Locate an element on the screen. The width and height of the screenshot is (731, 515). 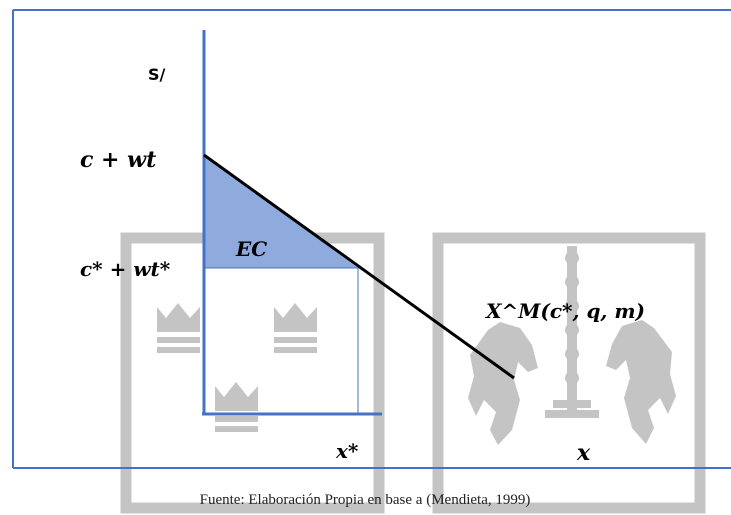
guide-lines is located at coordinates (281, 340).